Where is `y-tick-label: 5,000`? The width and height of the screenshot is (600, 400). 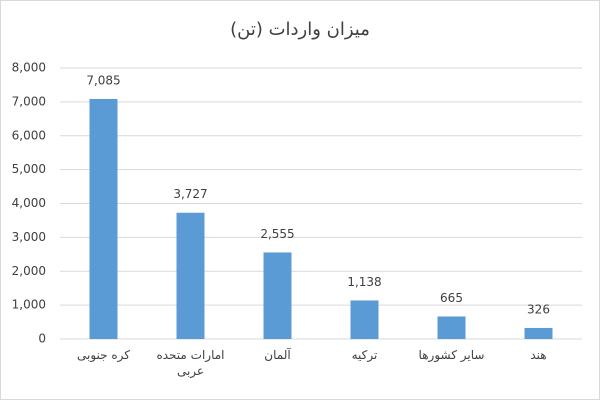
y-tick-label: 5,000 is located at coordinates (29, 169).